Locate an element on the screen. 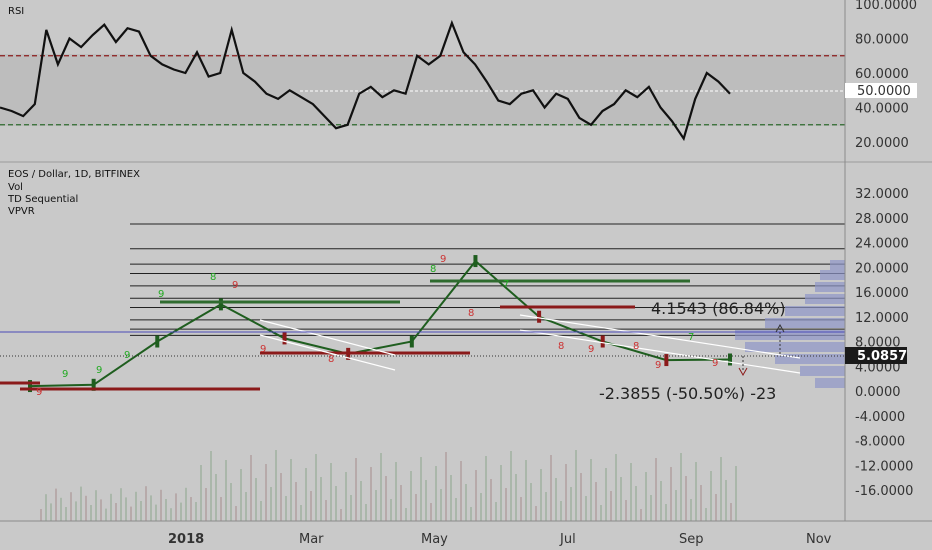 This screenshot has width=932, height=550. price-badge is located at coordinates (876, 355).